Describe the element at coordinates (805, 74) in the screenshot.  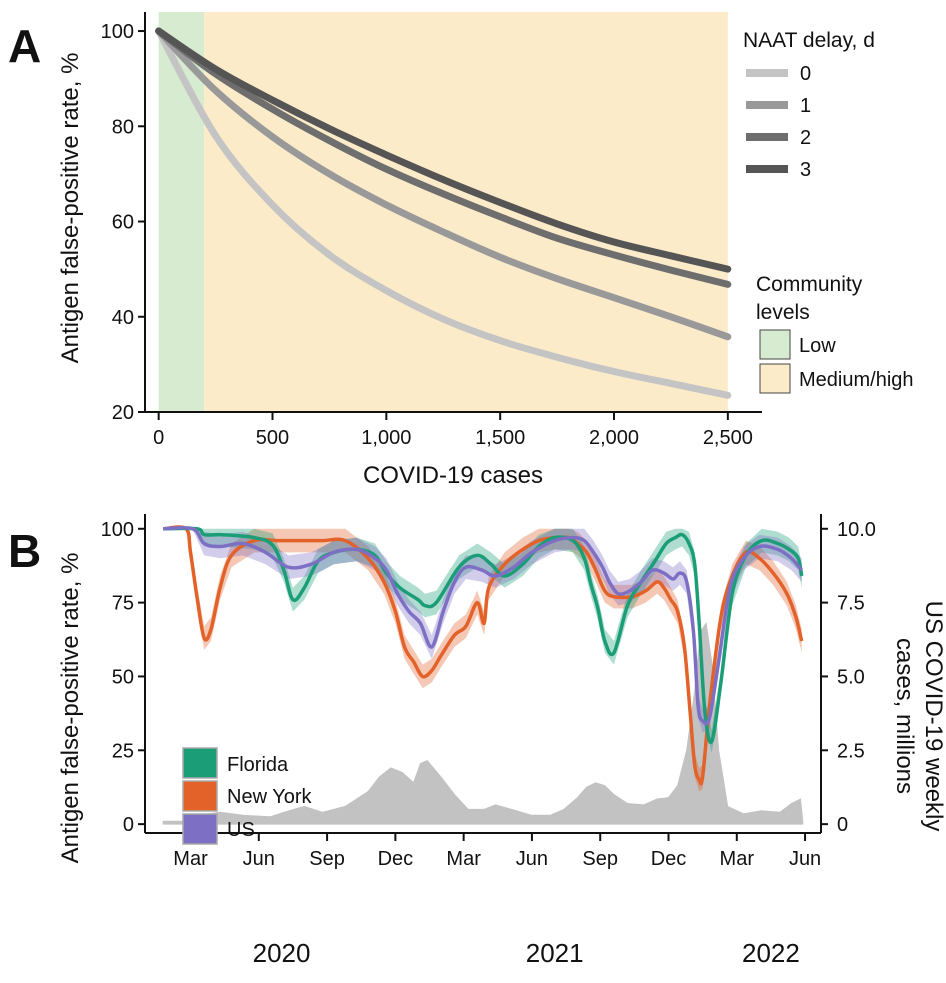
I see `legend-label-delay-0: 0` at that location.